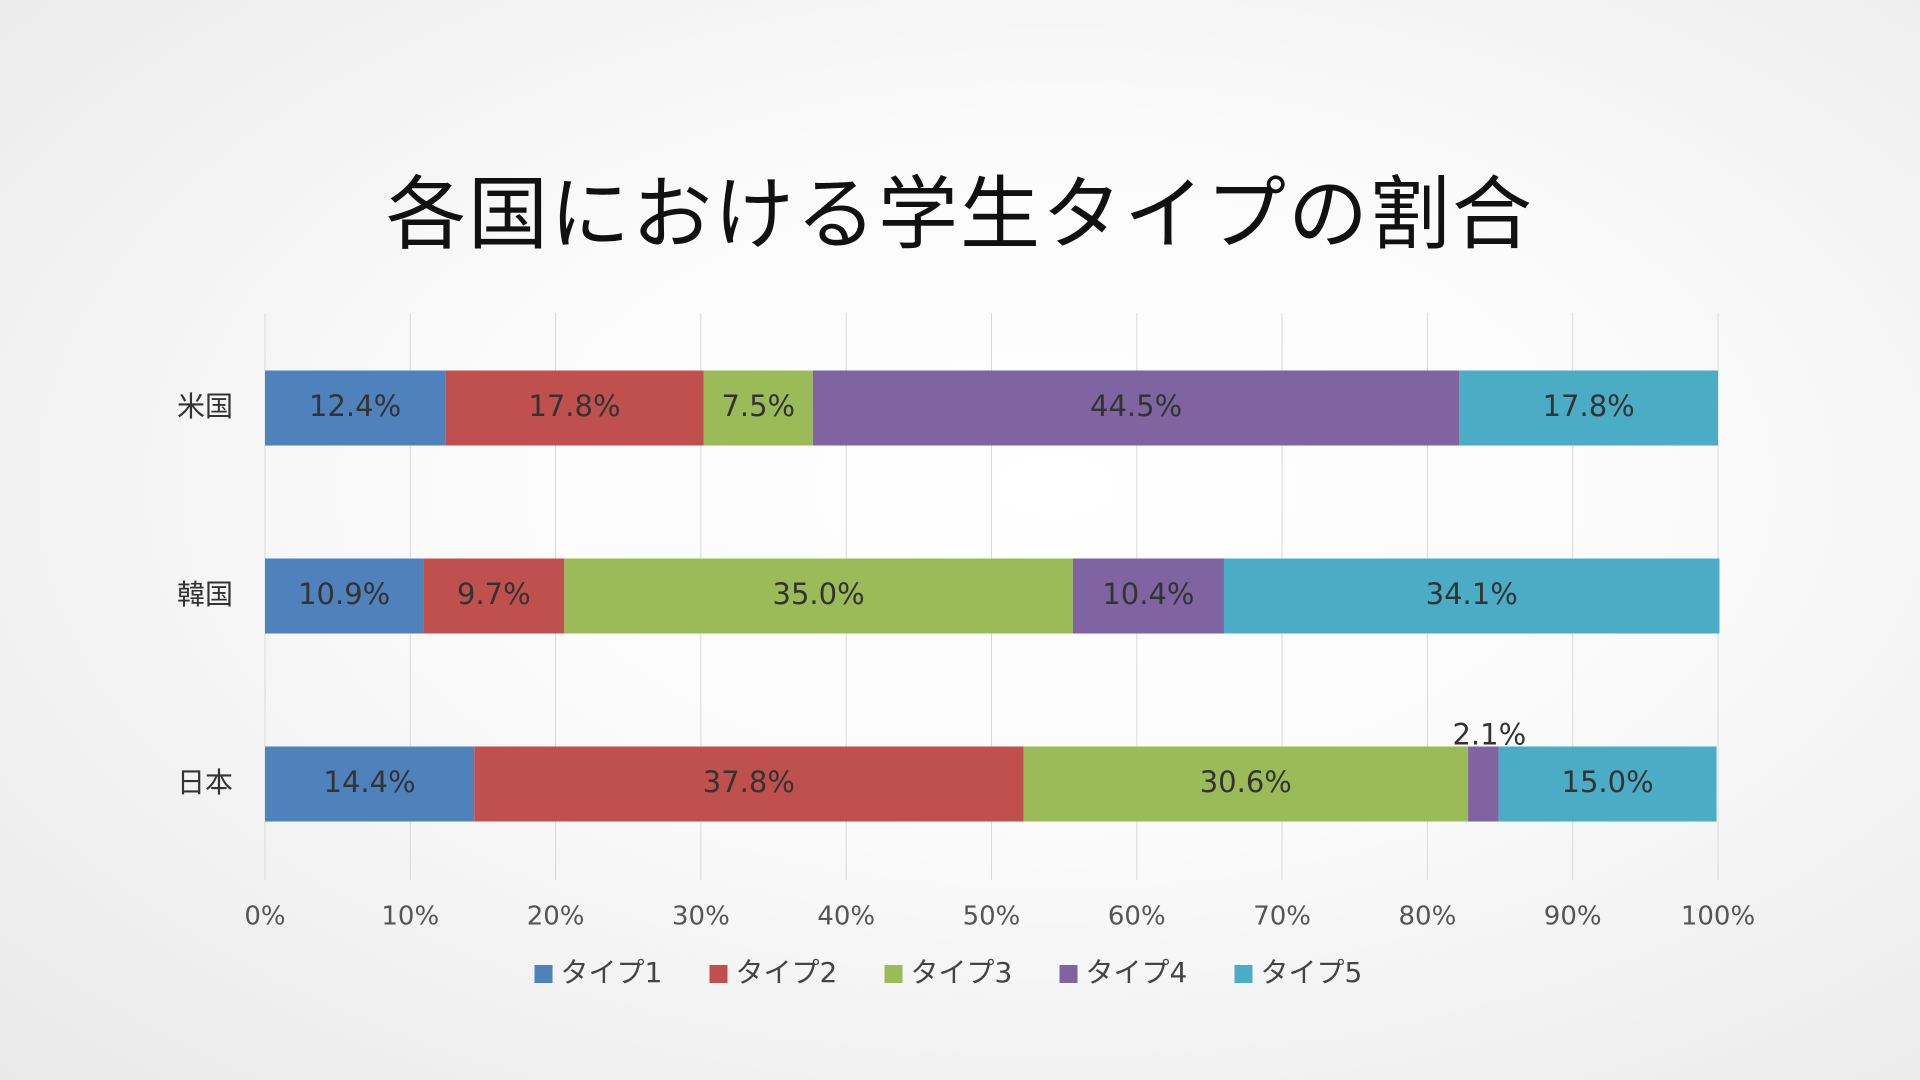 This screenshot has width=1920, height=1080. I want to click on data-label: 12.4%, so click(355, 406).